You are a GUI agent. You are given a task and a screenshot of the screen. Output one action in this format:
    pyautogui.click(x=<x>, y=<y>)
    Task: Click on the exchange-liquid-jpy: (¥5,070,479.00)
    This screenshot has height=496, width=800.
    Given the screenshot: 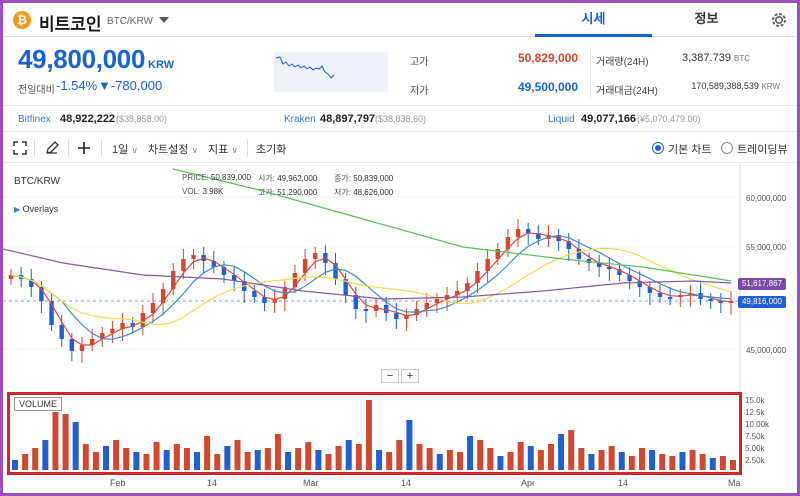 What is the action you would take?
    pyautogui.click(x=669, y=119)
    